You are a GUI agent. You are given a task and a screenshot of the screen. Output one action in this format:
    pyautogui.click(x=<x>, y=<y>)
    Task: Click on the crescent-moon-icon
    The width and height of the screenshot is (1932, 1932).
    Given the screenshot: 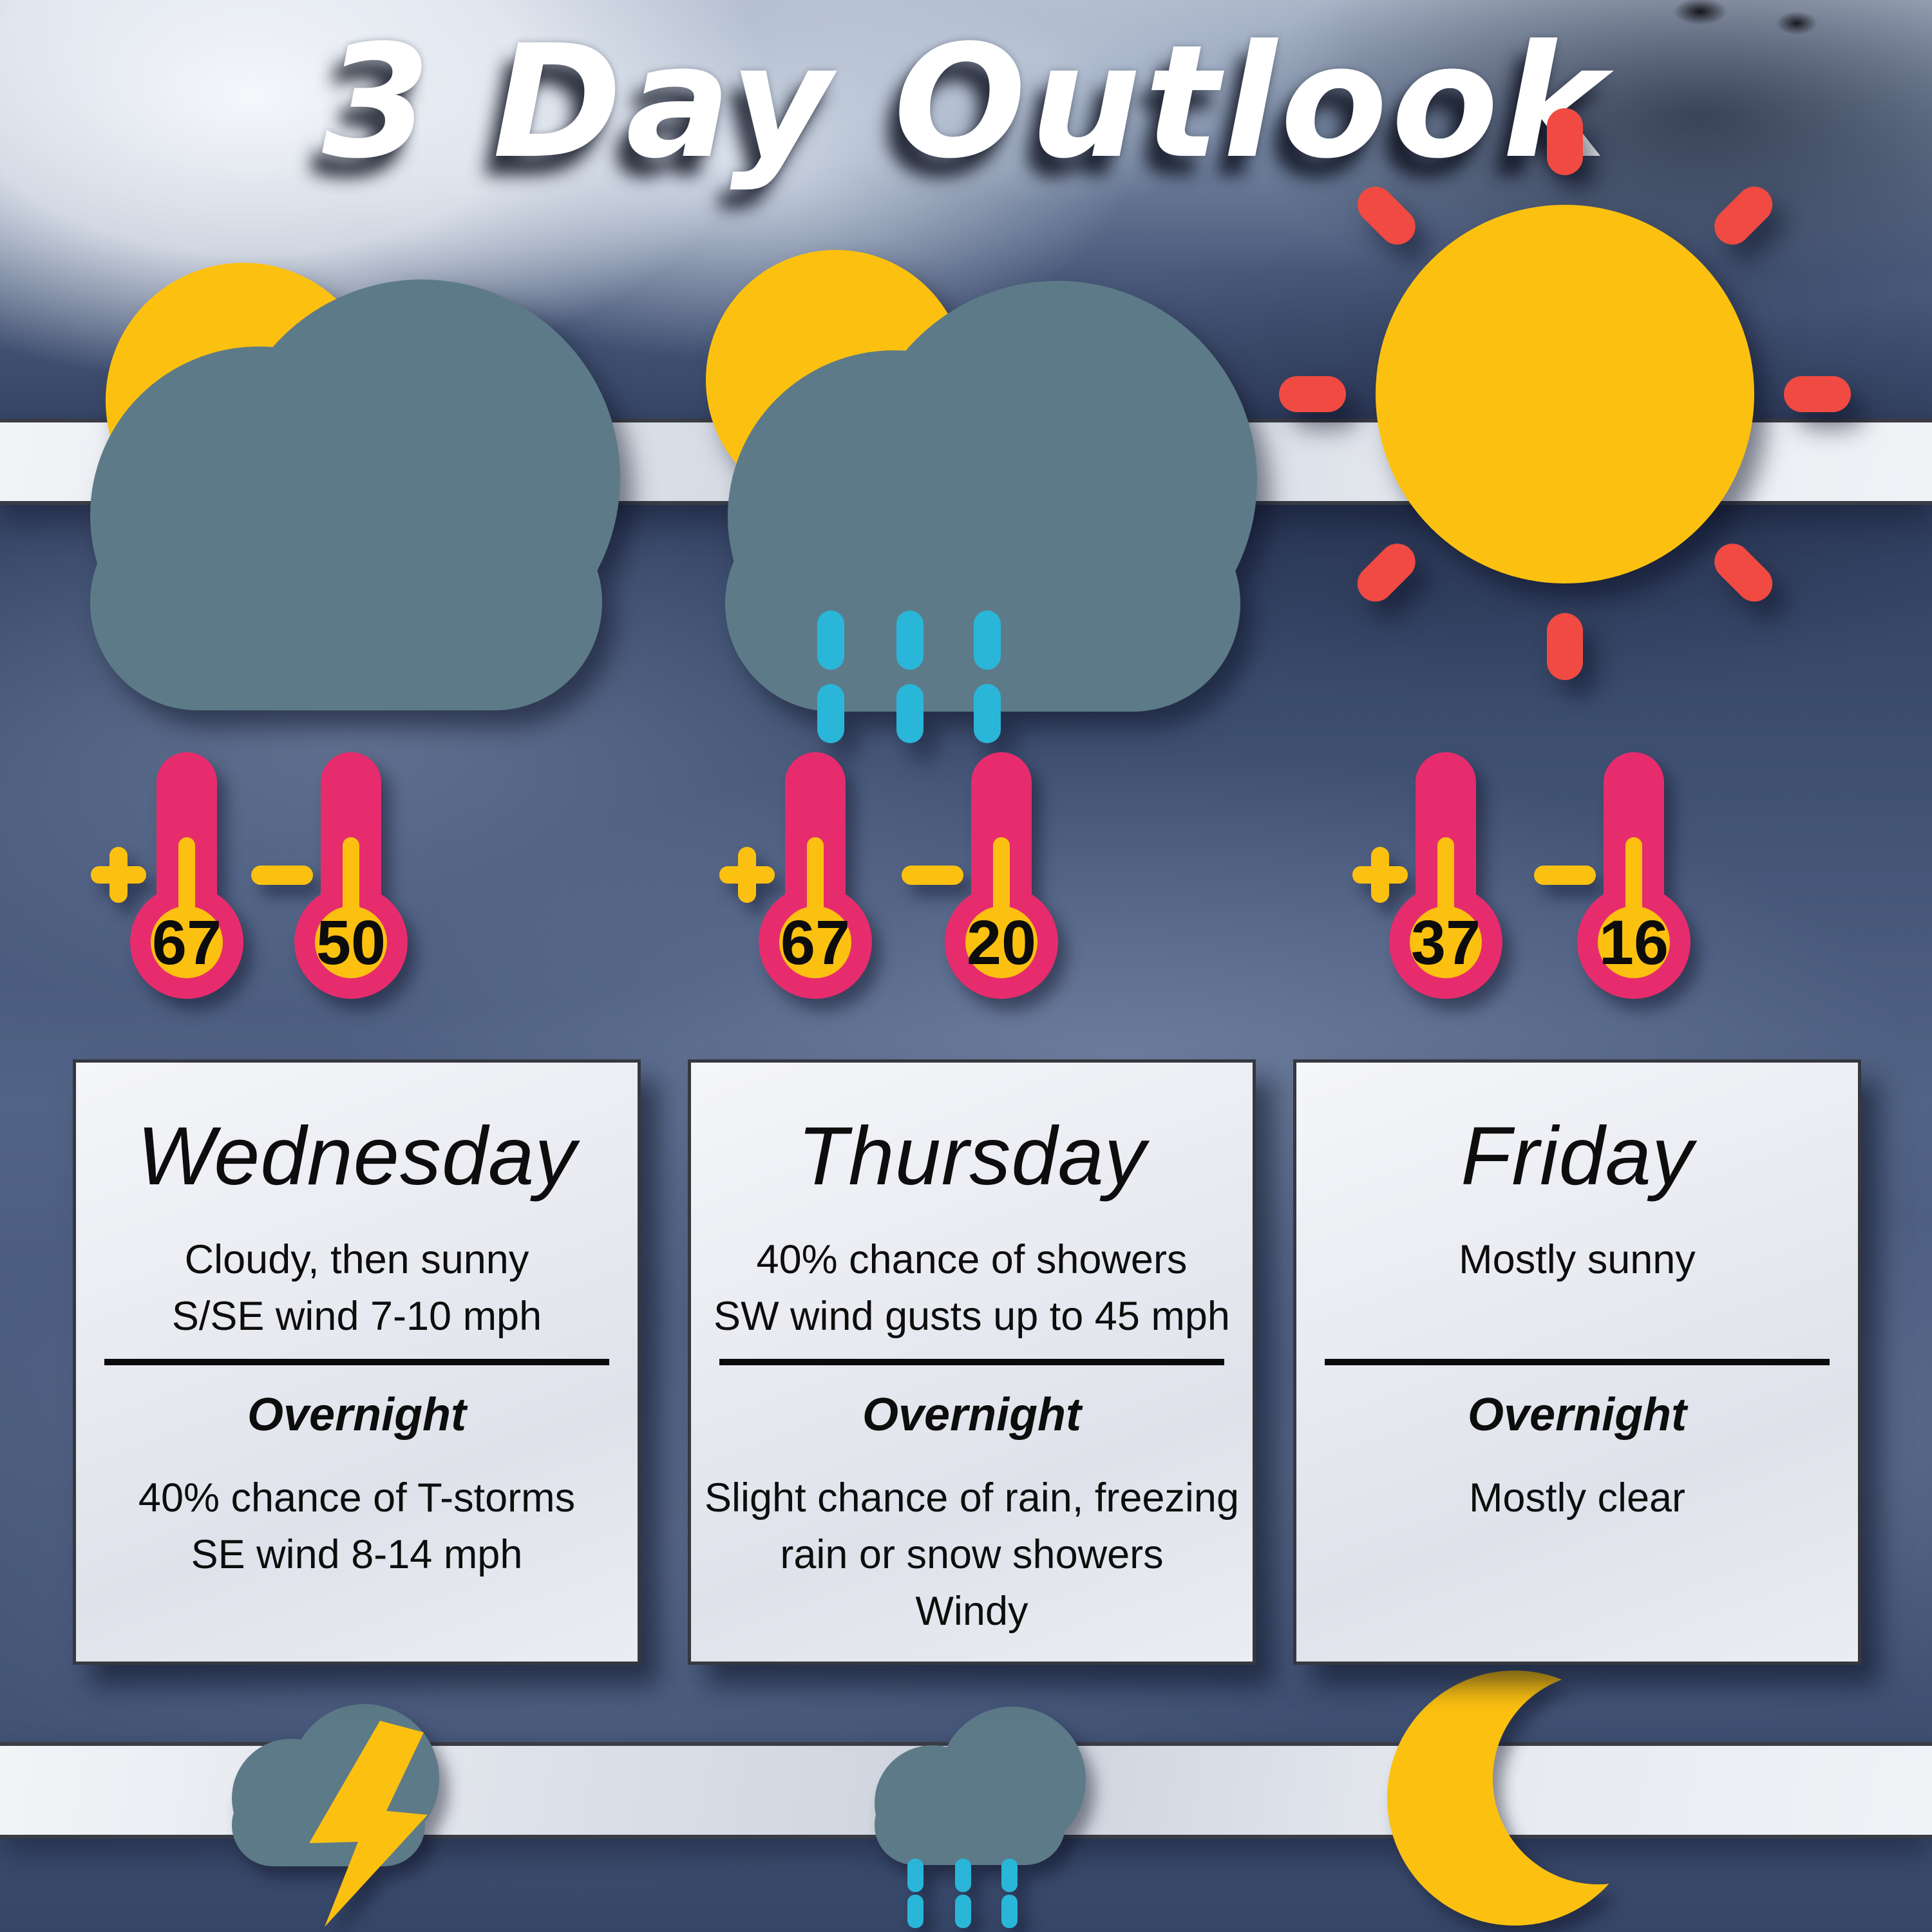 What is the action you would take?
    pyautogui.click(x=1533, y=1784)
    